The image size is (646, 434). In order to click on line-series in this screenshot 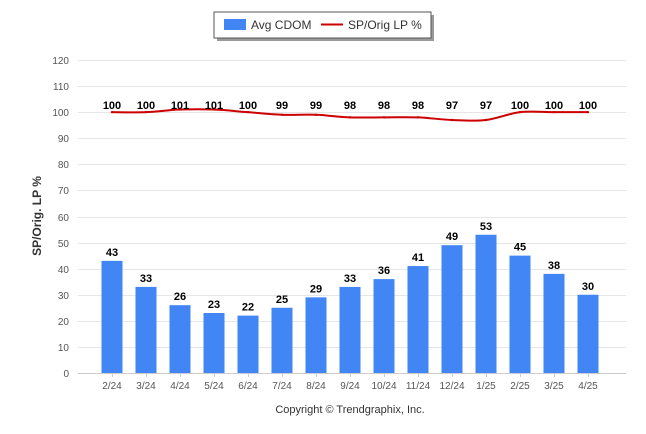, I will do `click(350, 115)`.